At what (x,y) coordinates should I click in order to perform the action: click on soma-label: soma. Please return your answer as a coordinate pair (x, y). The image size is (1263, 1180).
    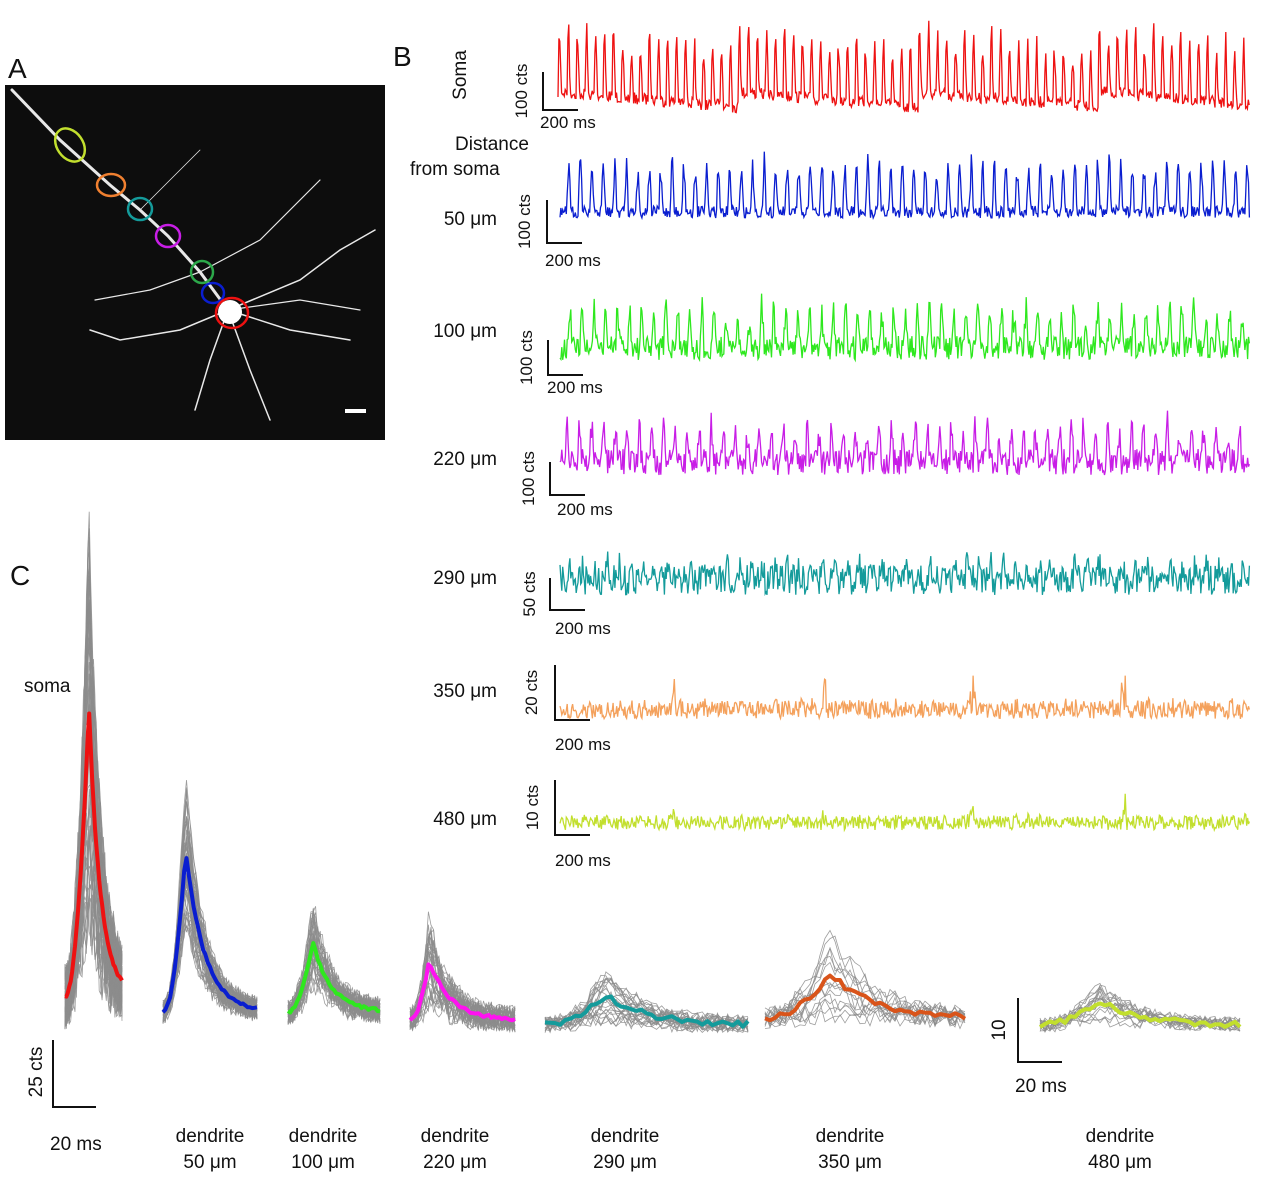
    Looking at the image, I should click on (47, 686).